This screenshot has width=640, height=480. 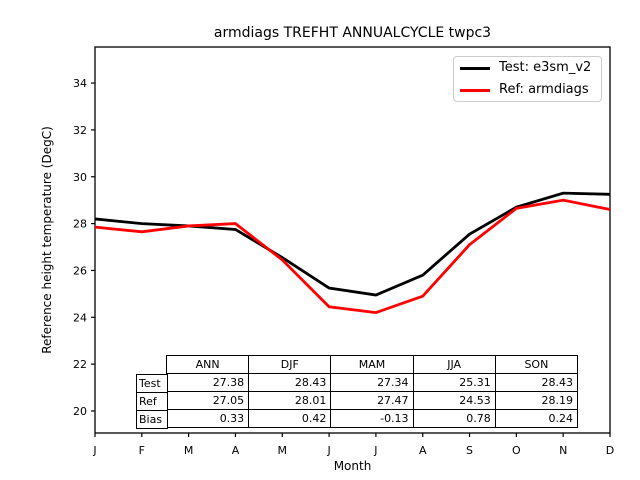 I want to click on stats-table-header-row: ANN DJF MAM JJA SON, so click(x=372, y=364).